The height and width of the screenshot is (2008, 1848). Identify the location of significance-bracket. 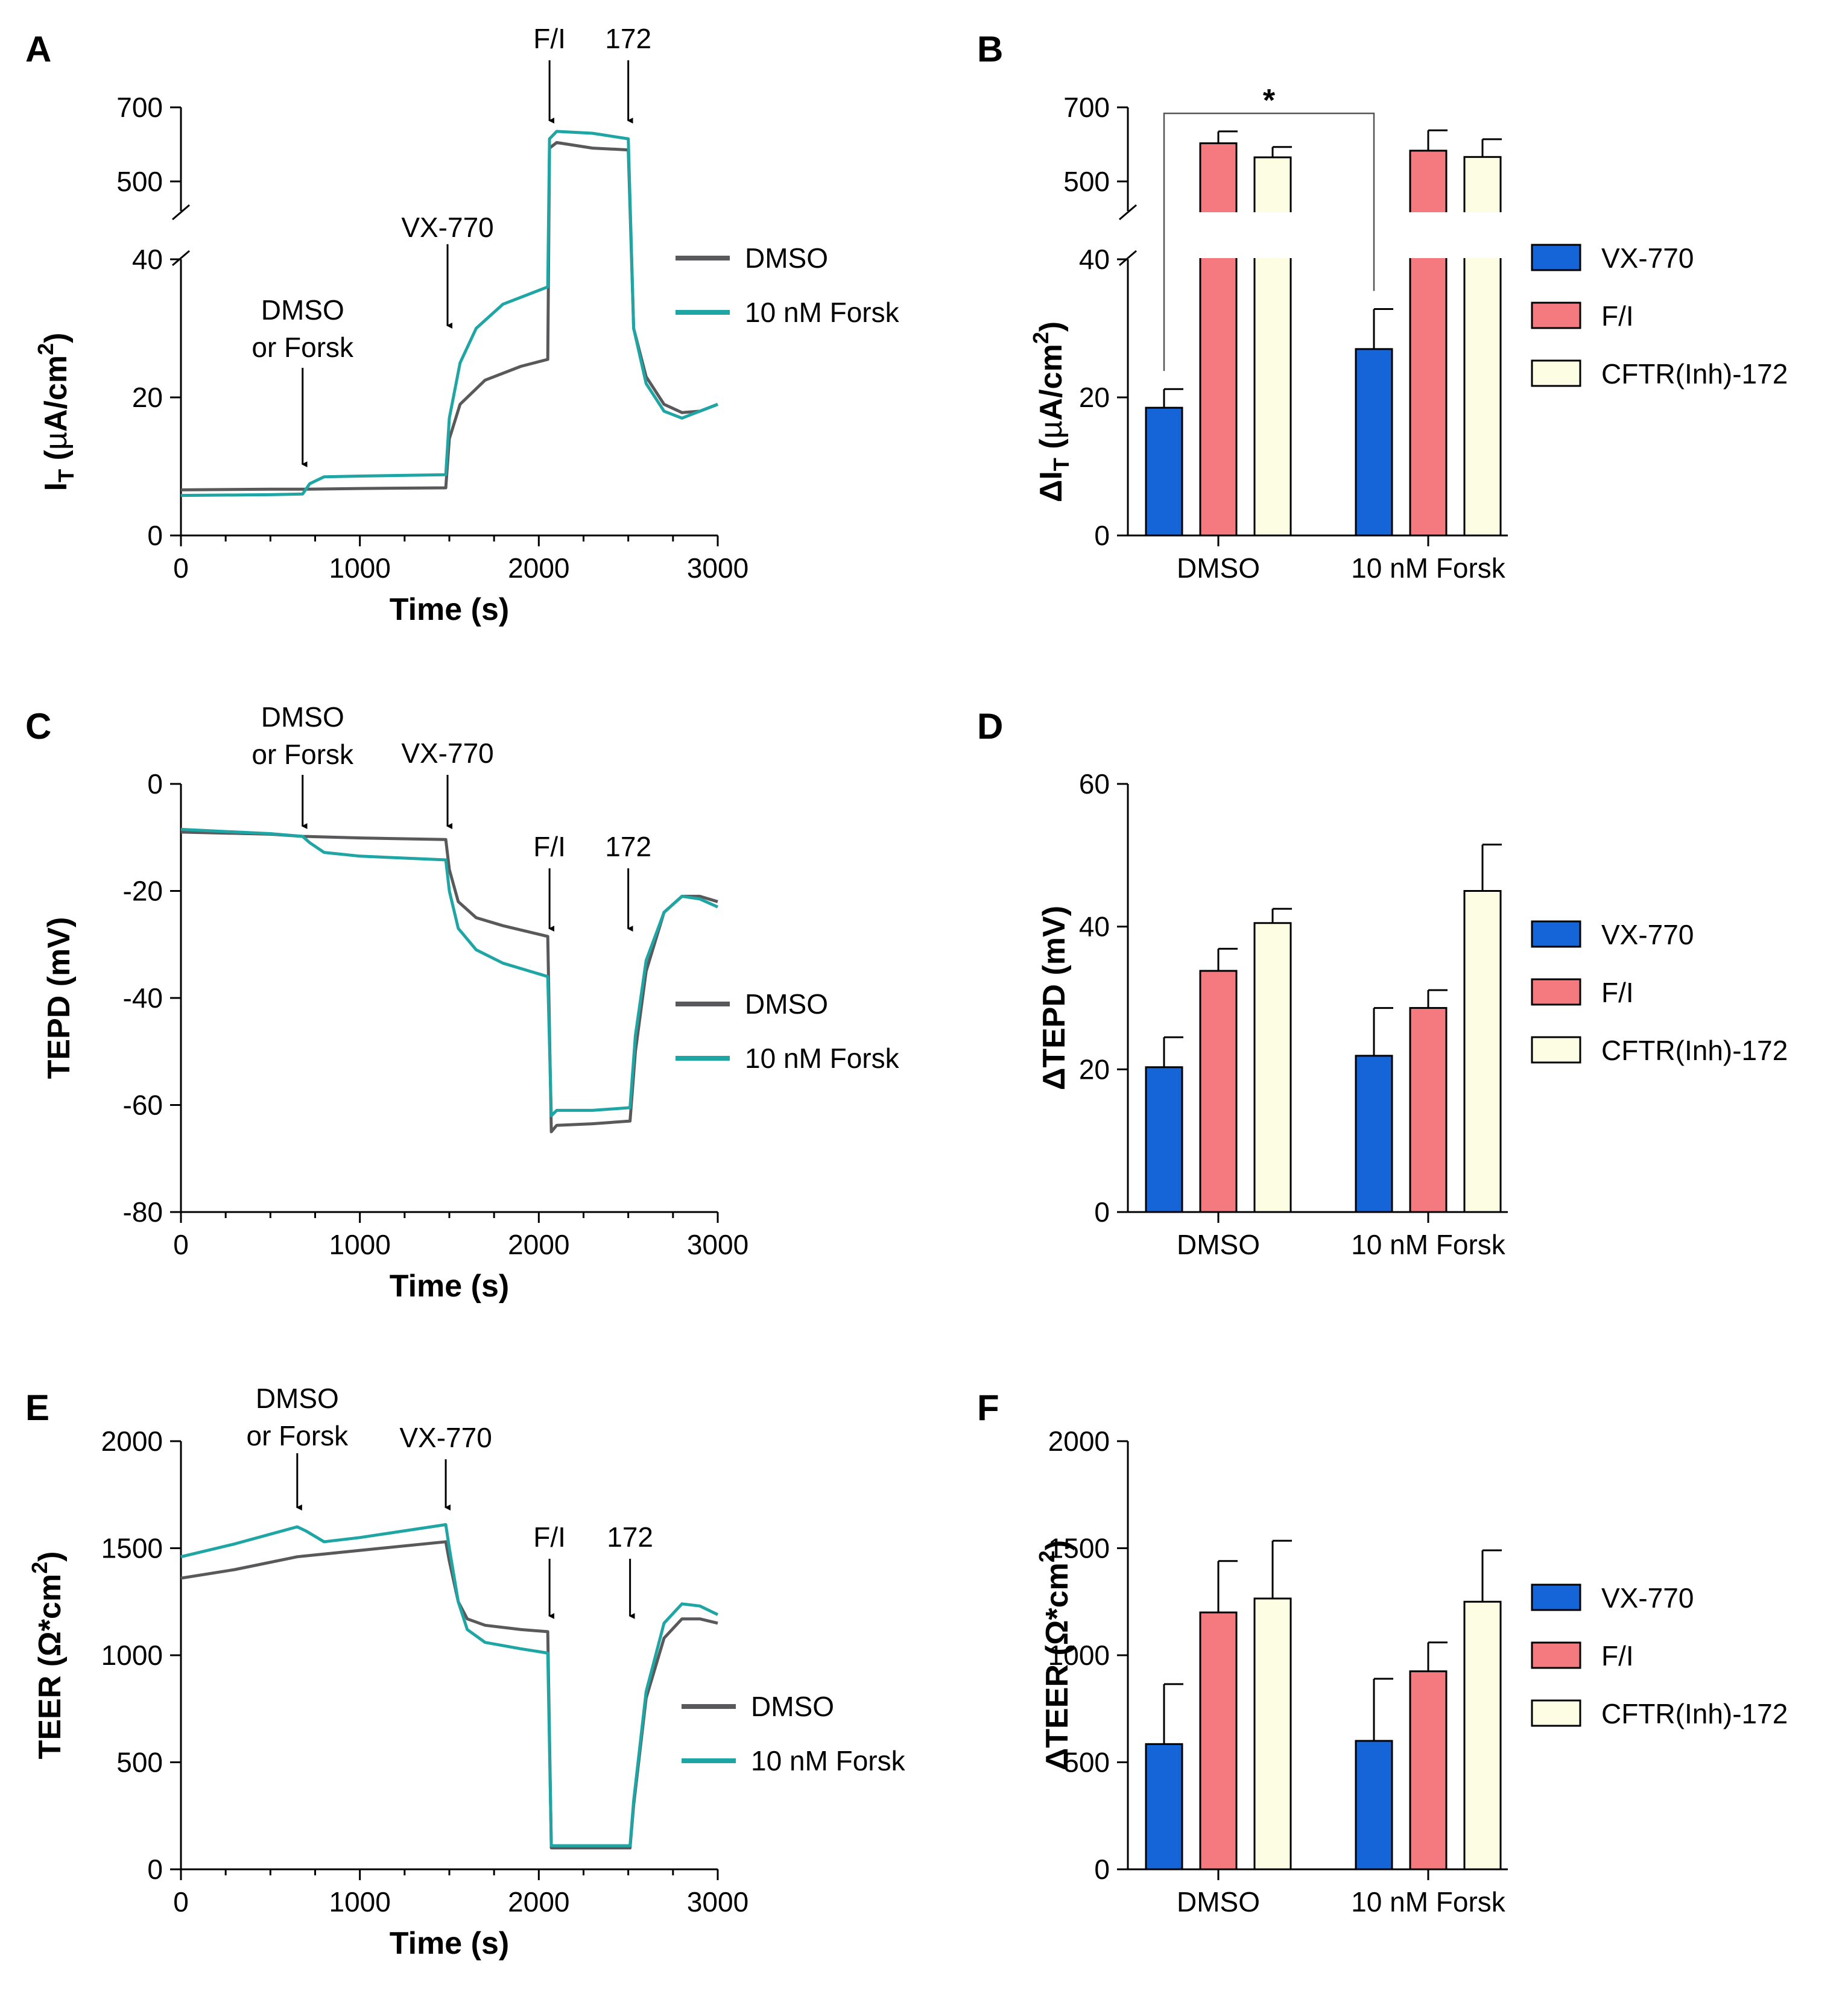
(1269, 241).